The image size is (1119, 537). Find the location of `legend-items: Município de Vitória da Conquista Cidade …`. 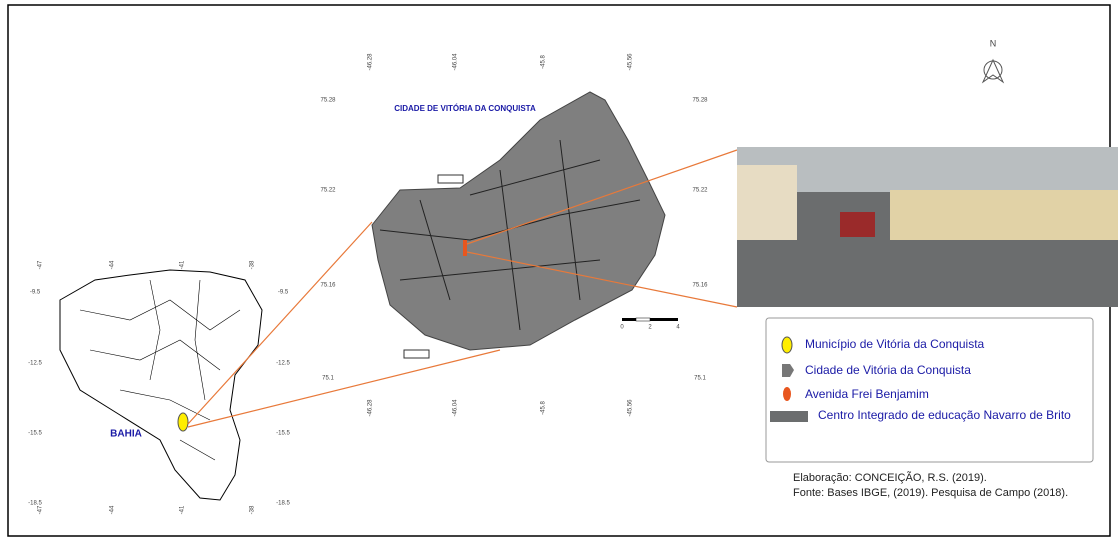

legend-items: Município de Vitória da Conquista Cidade … is located at coordinates (938, 379).